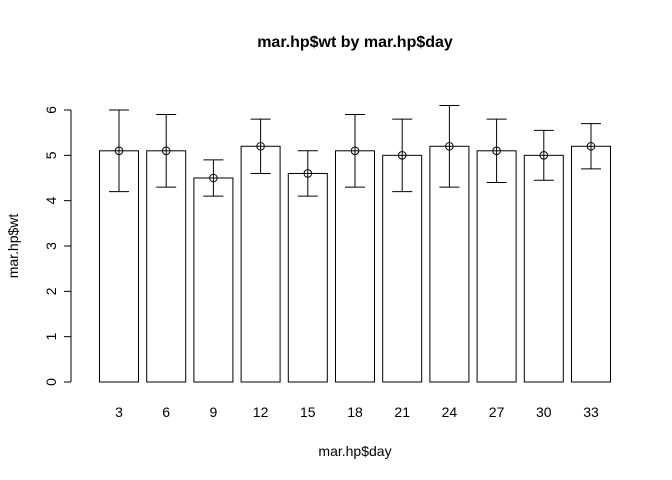  Describe the element at coordinates (214, 412) in the screenshot. I see `x-tick-label: 9` at that location.